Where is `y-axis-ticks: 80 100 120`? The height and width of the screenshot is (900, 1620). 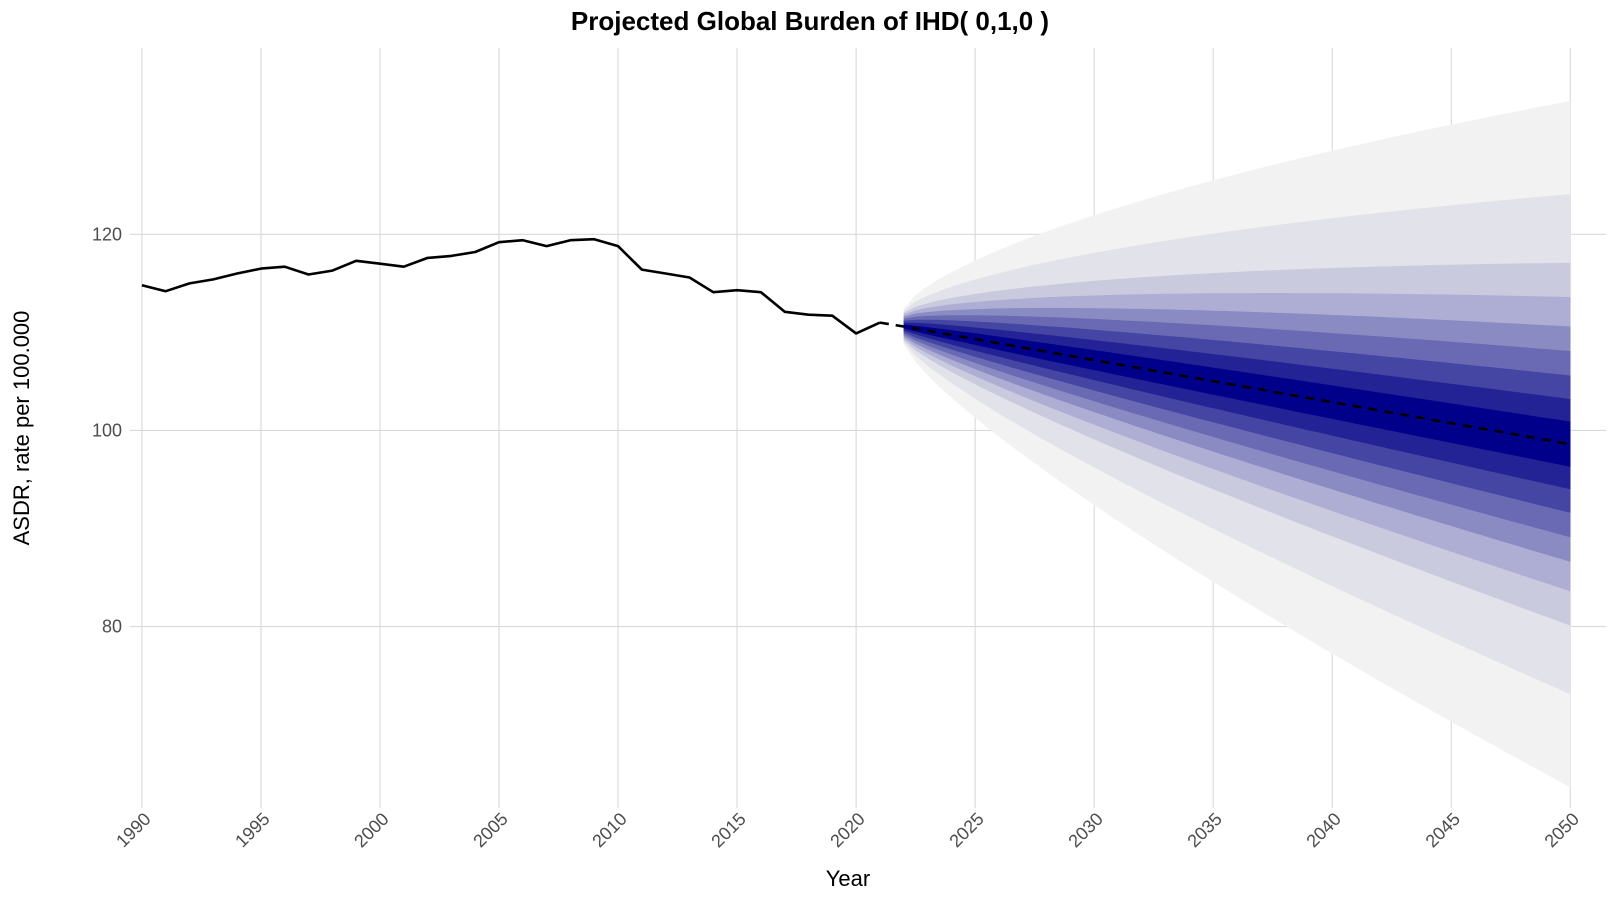 y-axis-ticks: 80 100 120 is located at coordinates (107, 430).